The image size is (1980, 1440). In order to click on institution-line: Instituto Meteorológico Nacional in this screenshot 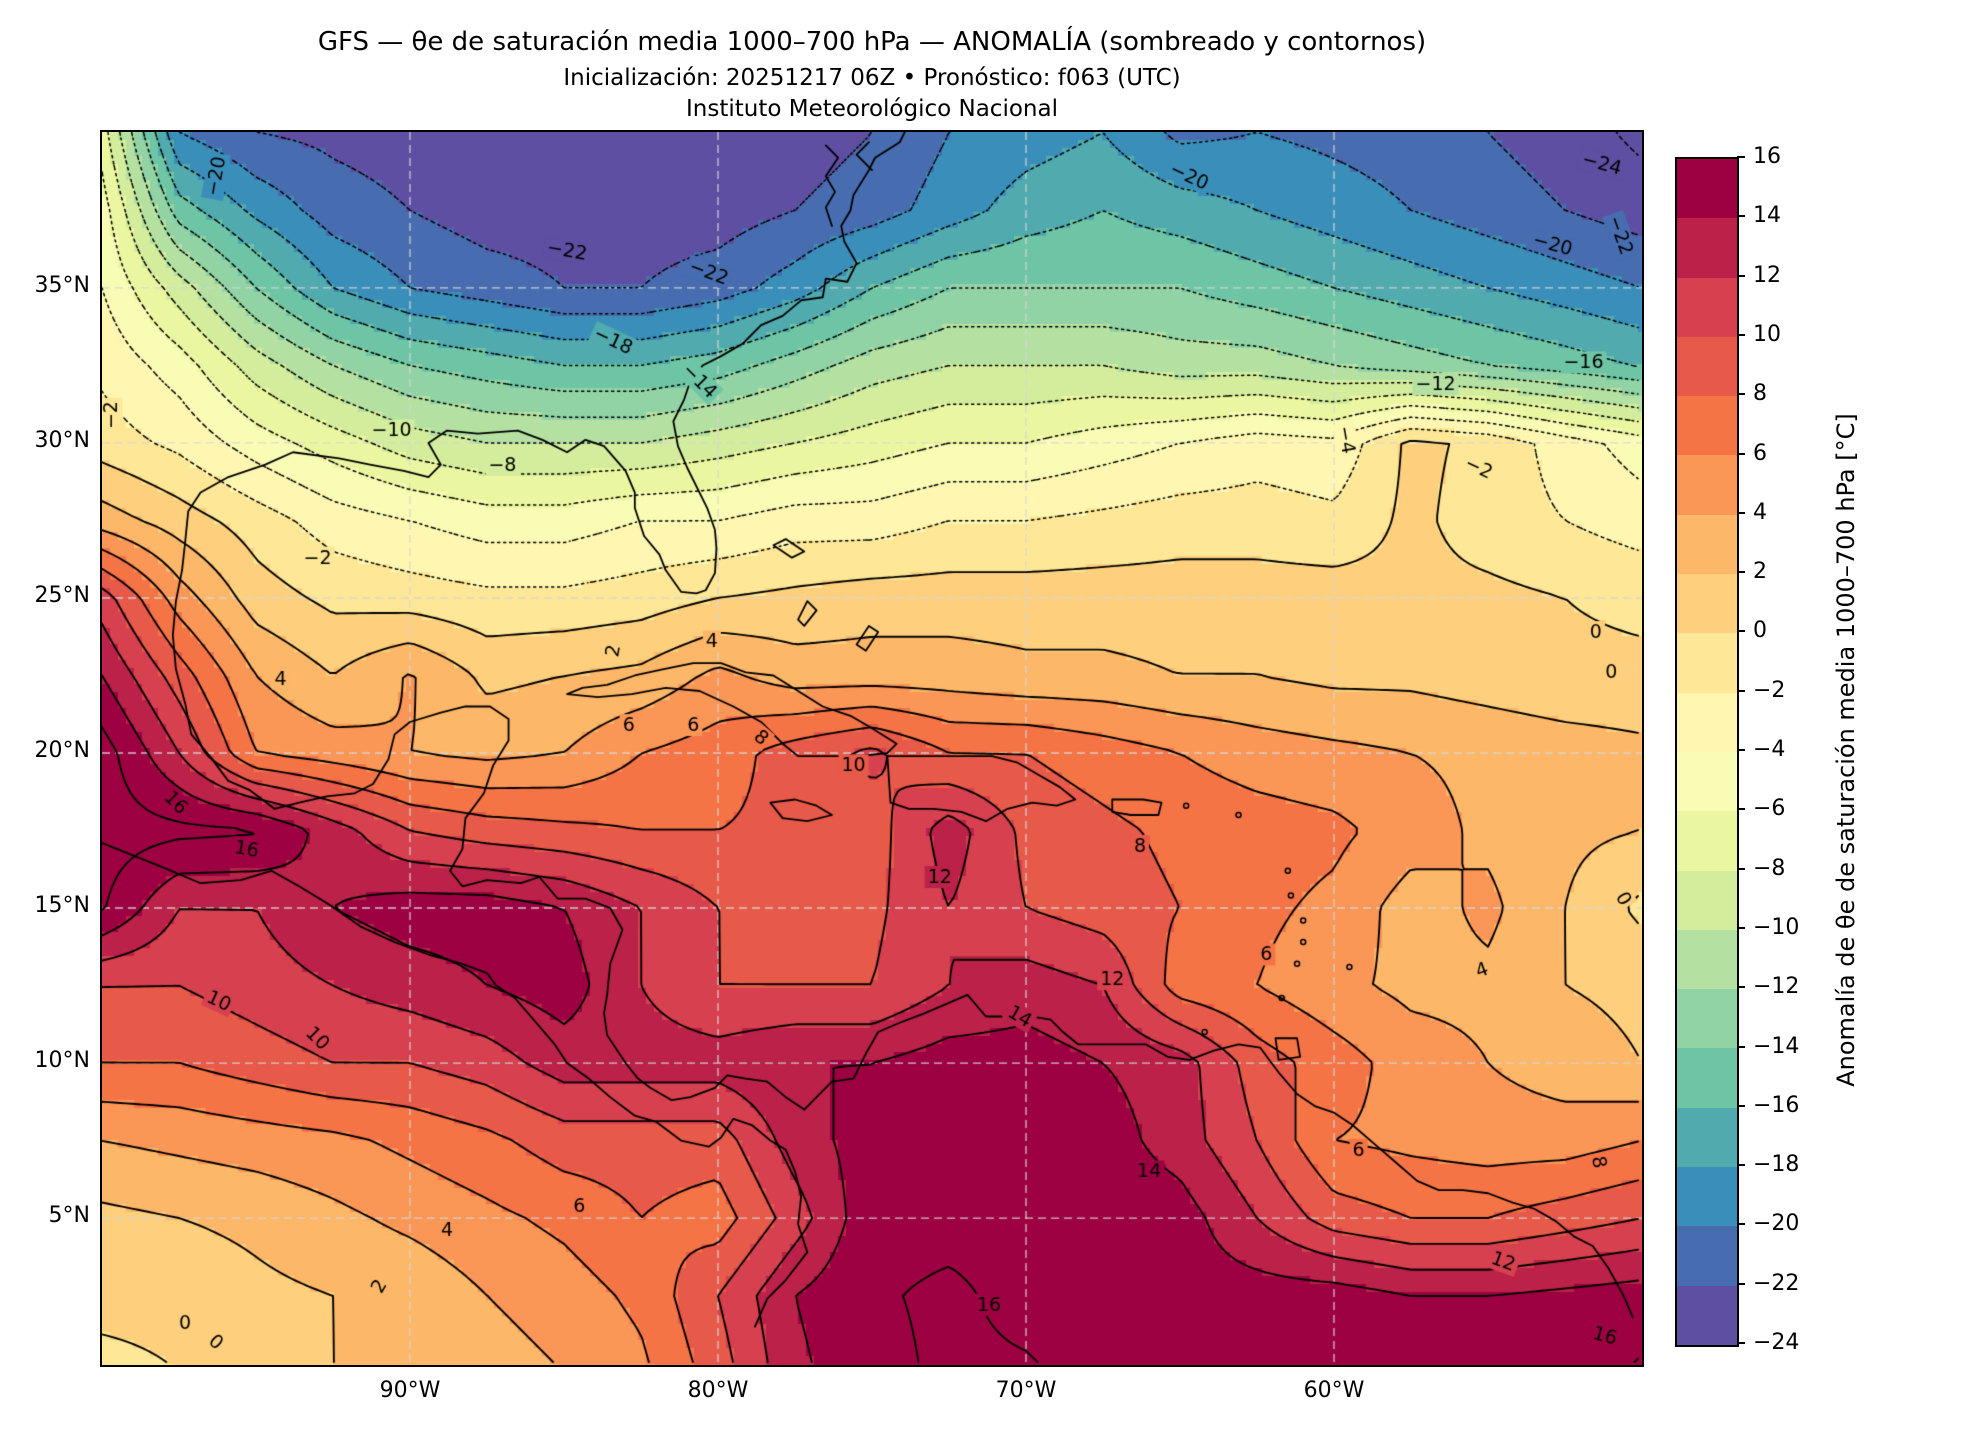, I will do `click(872, 109)`.